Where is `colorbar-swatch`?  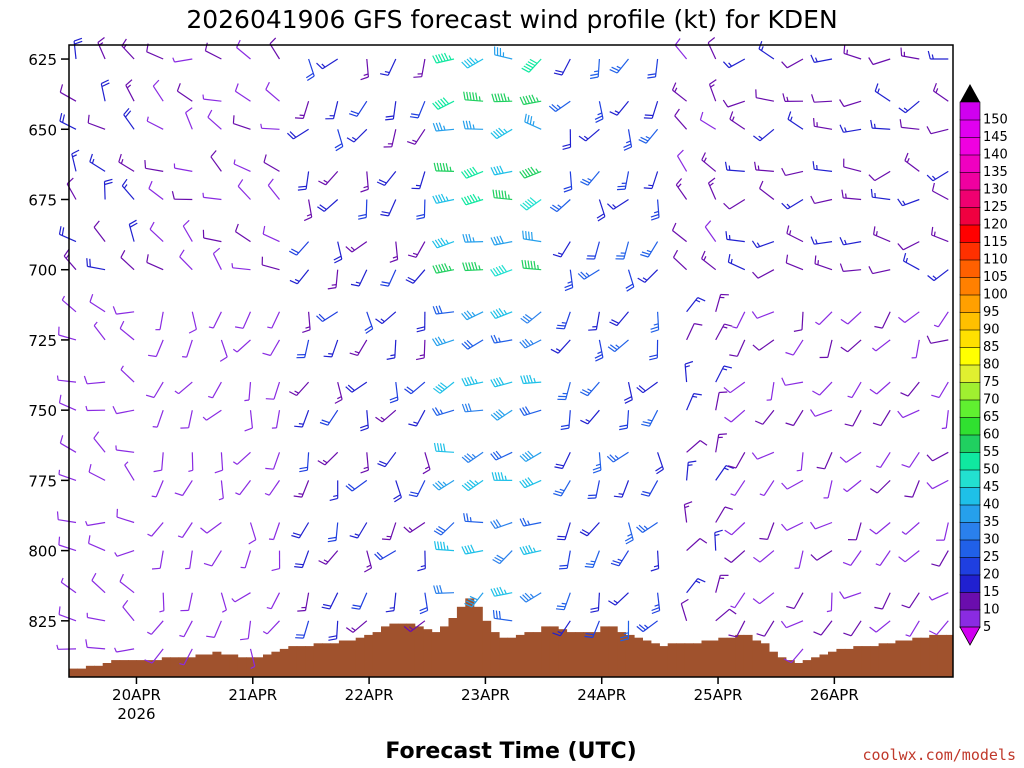
colorbar-swatch is located at coordinates (970, 478).